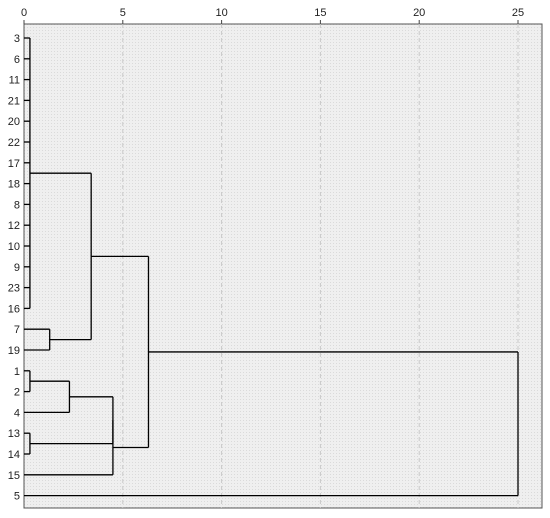  I want to click on leaf-label-13: 13, so click(14, 434).